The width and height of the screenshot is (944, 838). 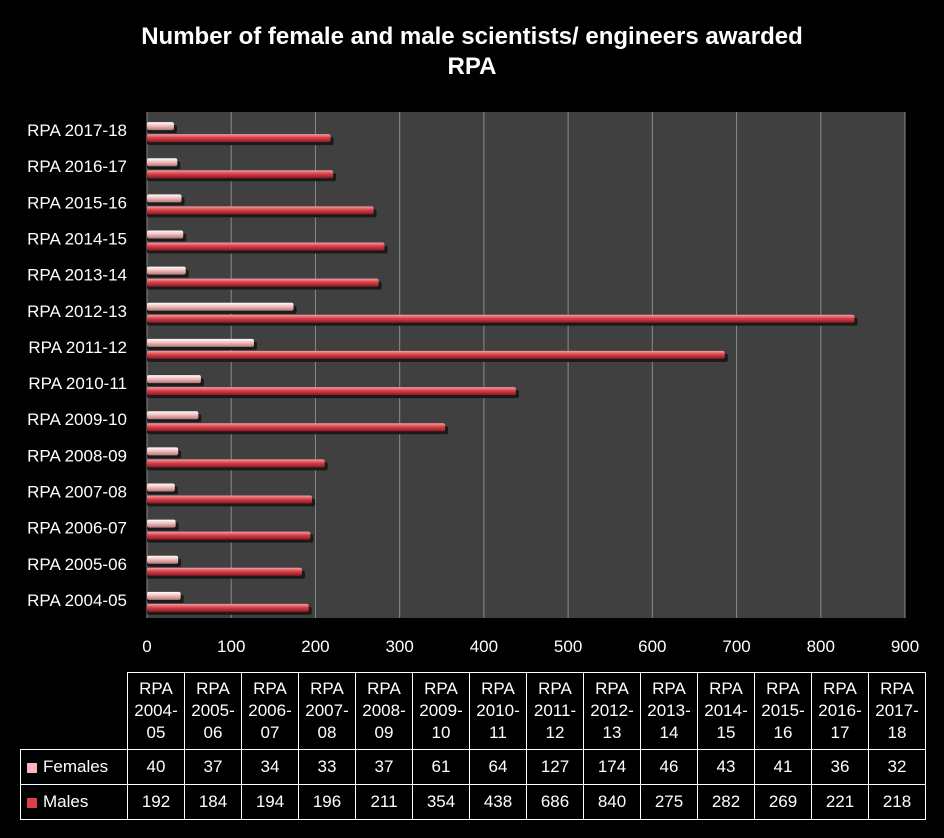 What do you see at coordinates (327, 732) in the screenshot?
I see `table-header-line: 08` at bounding box center [327, 732].